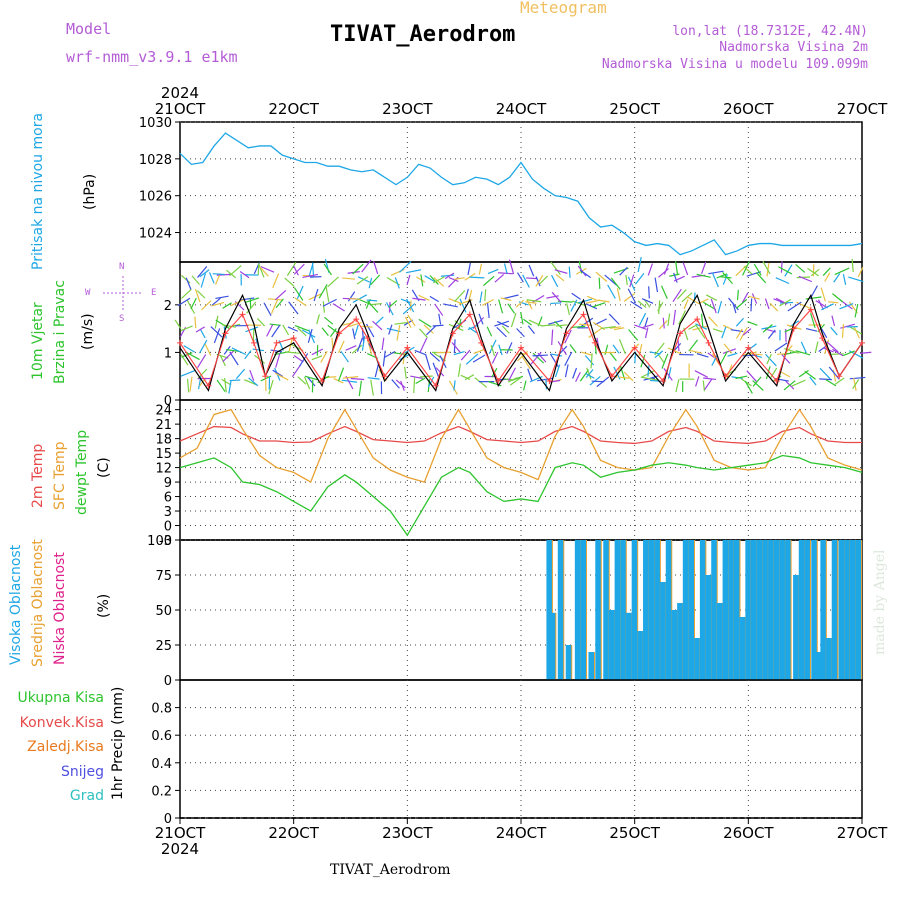 This screenshot has width=900, height=900. Describe the element at coordinates (168, 819) in the screenshot. I see `ytick-label: 0` at that location.